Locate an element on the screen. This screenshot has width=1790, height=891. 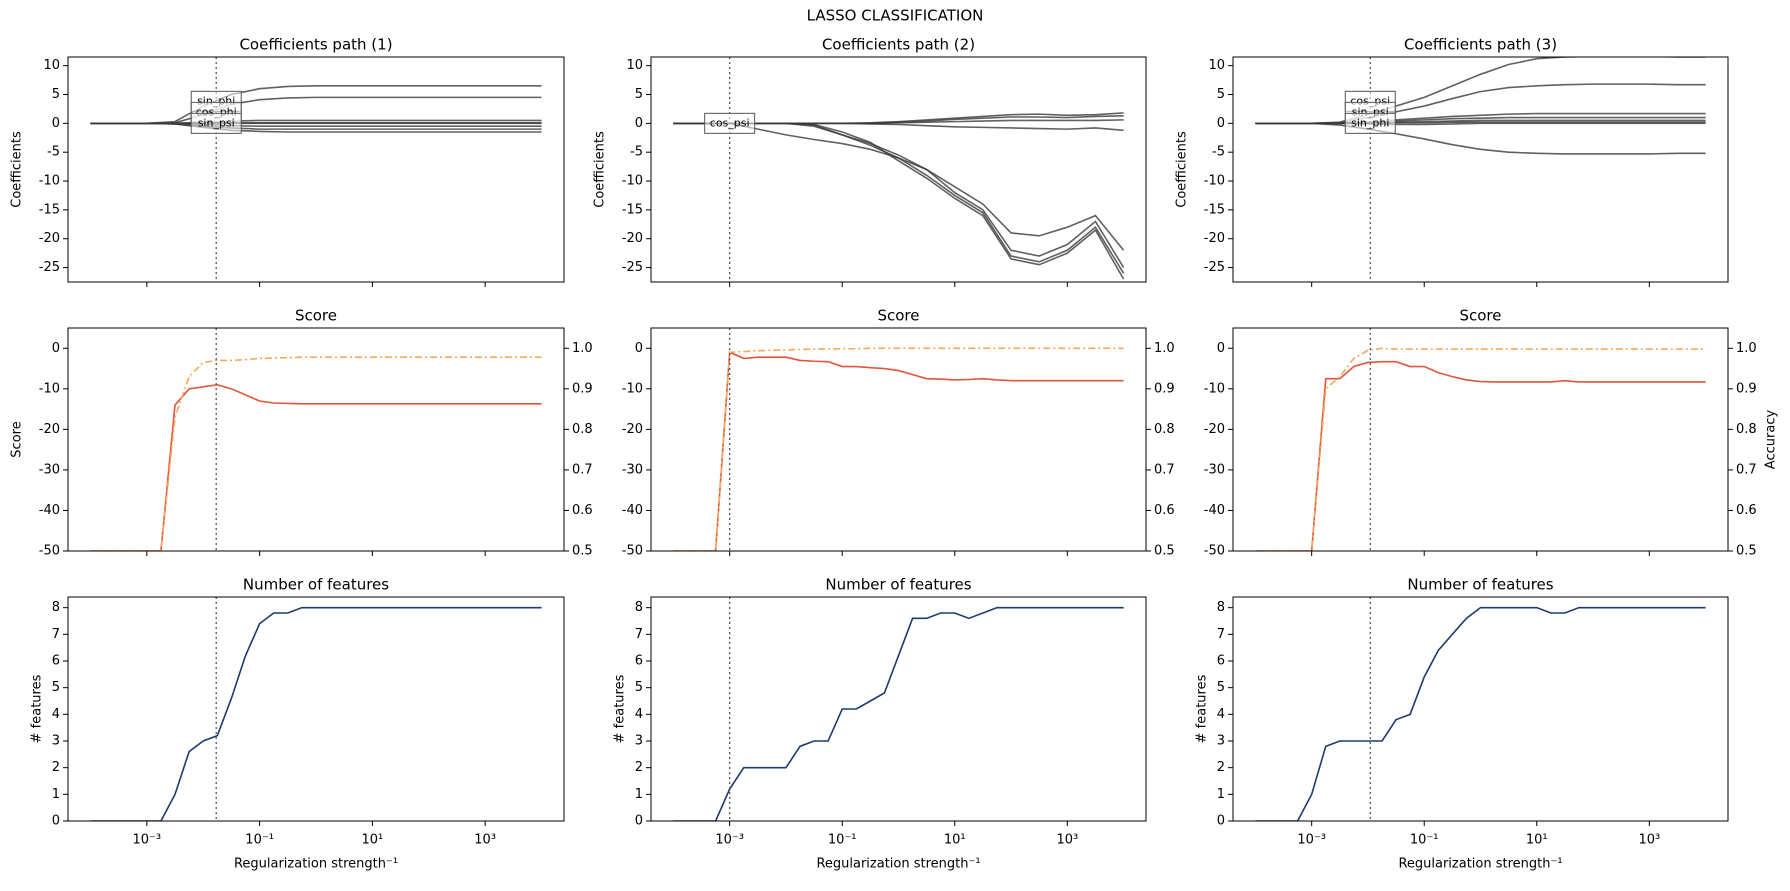
subplot-title: Score is located at coordinates (898, 316).